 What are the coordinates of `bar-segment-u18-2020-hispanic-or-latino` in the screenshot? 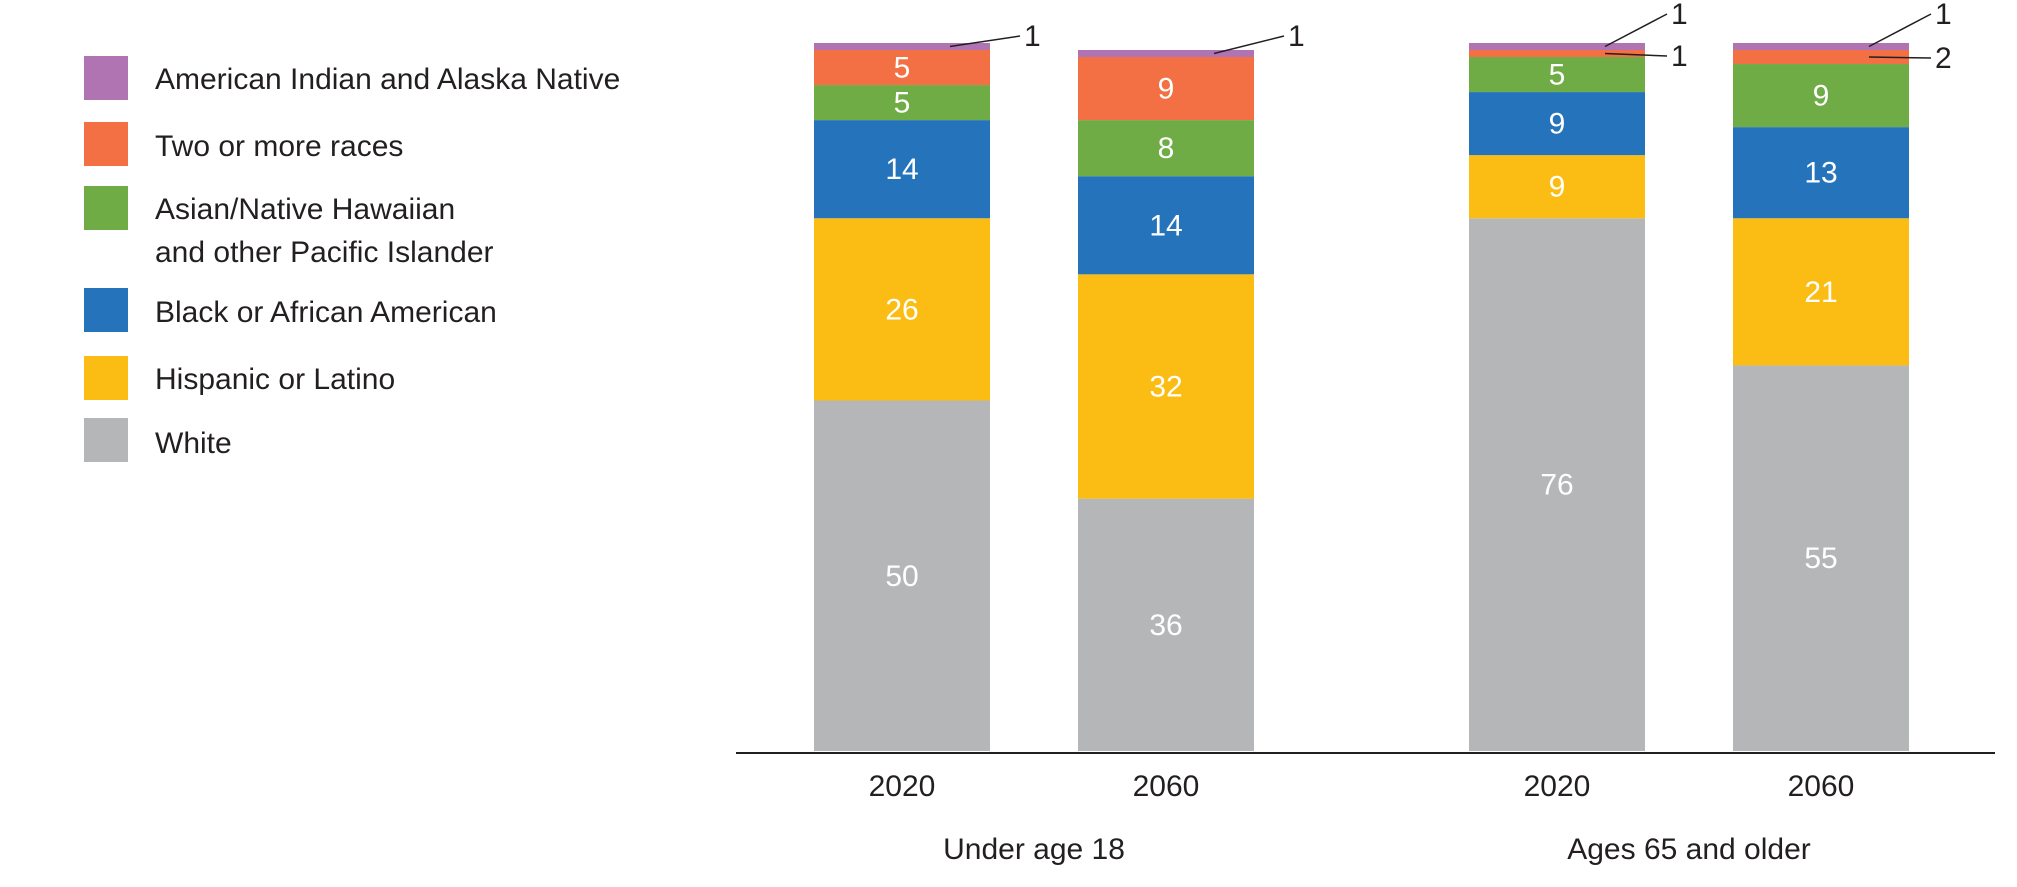 It's located at (902, 309).